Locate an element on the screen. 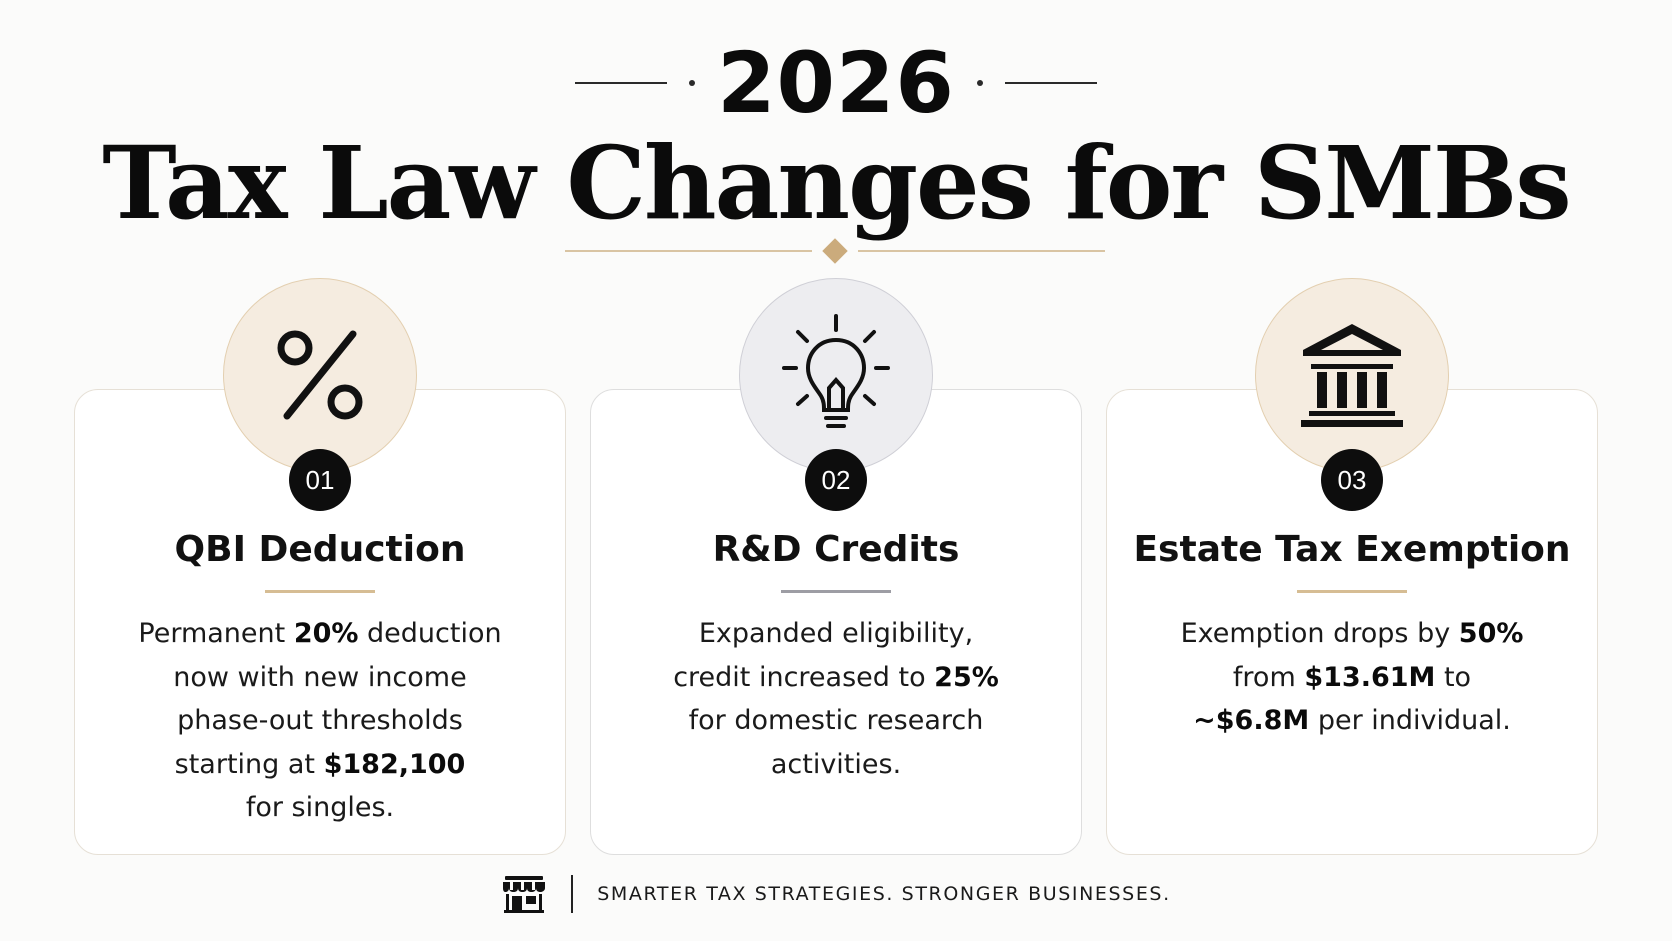  body-text: to is located at coordinates (1453, 677).